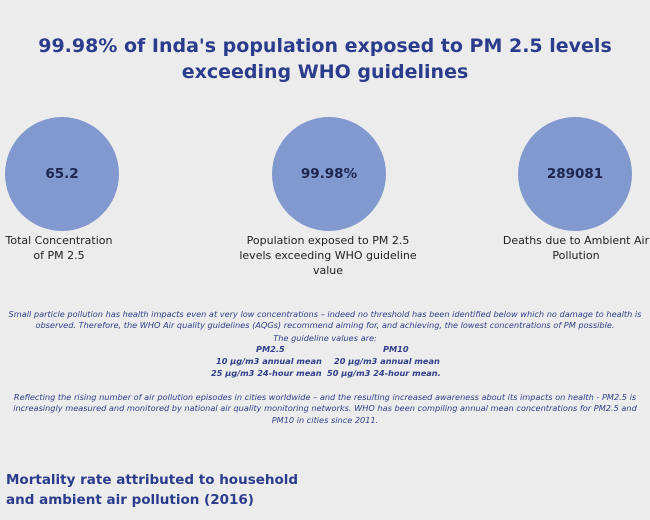 The width and height of the screenshot is (650, 520). I want to click on pm10-24h-value: 50 μg/m3 24-hour mean., so click(384, 373).